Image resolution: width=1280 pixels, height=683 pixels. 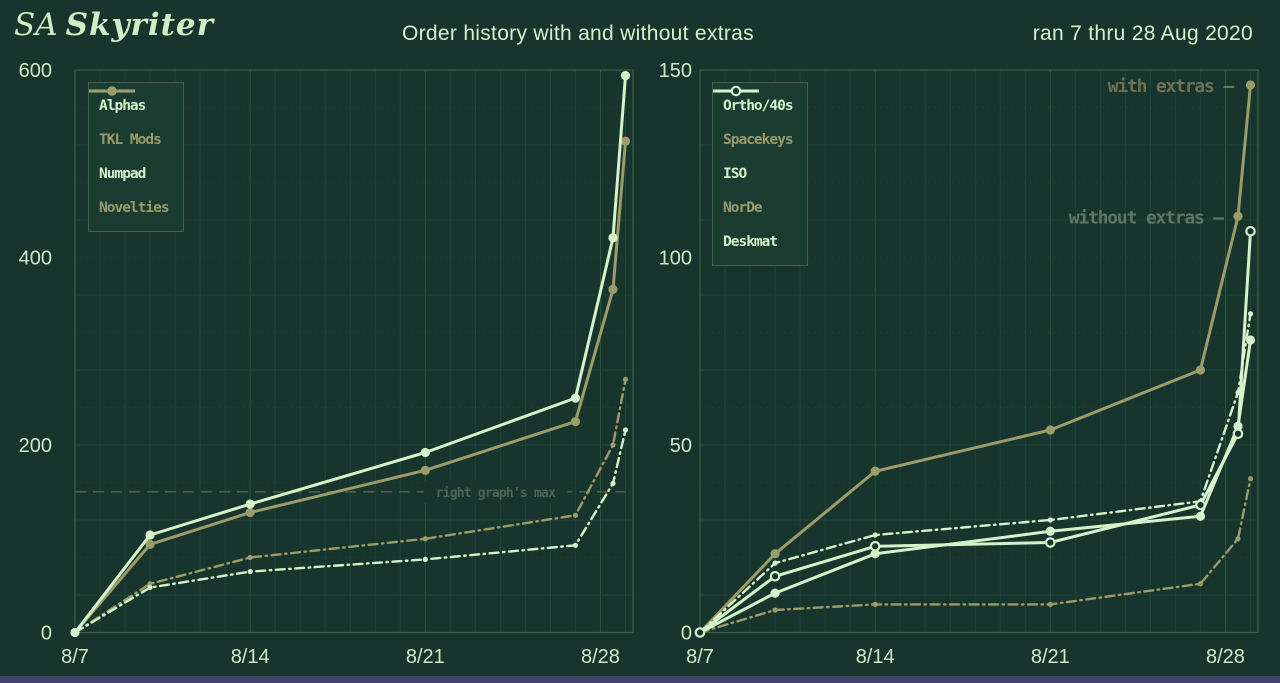 I want to click on legend-label: Spacekeys, so click(x=758, y=140).